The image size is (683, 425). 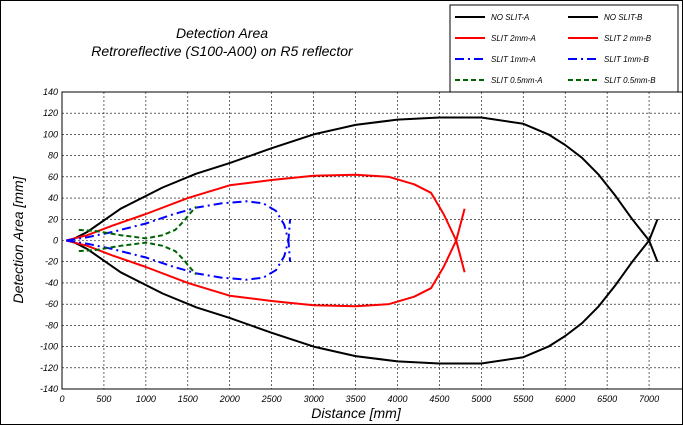 I want to click on y-tick-label: 0, so click(x=55, y=241).